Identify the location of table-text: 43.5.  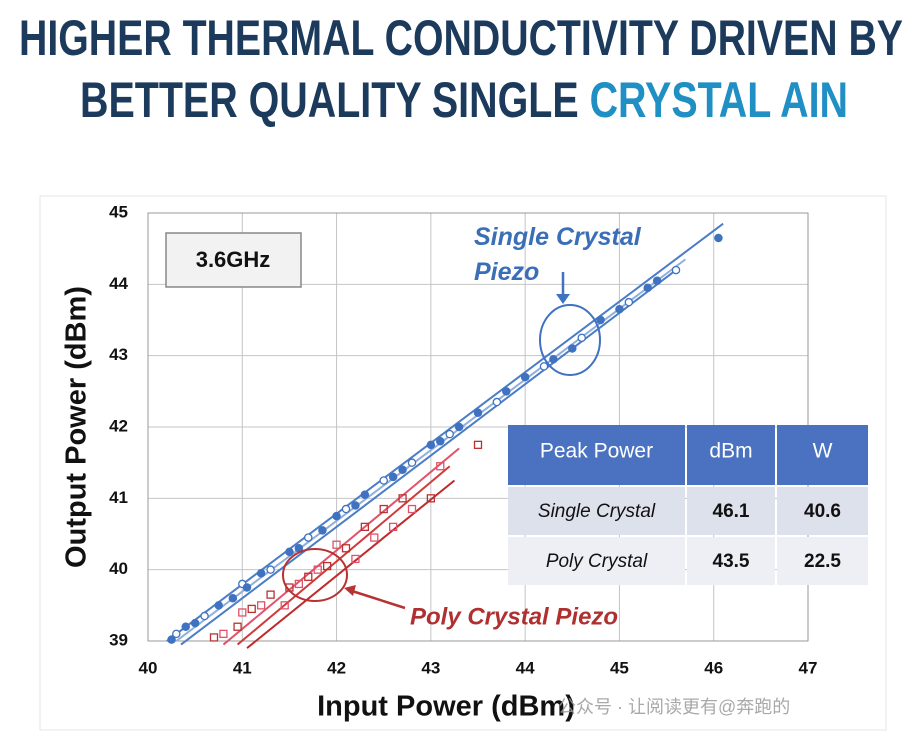
(731, 561).